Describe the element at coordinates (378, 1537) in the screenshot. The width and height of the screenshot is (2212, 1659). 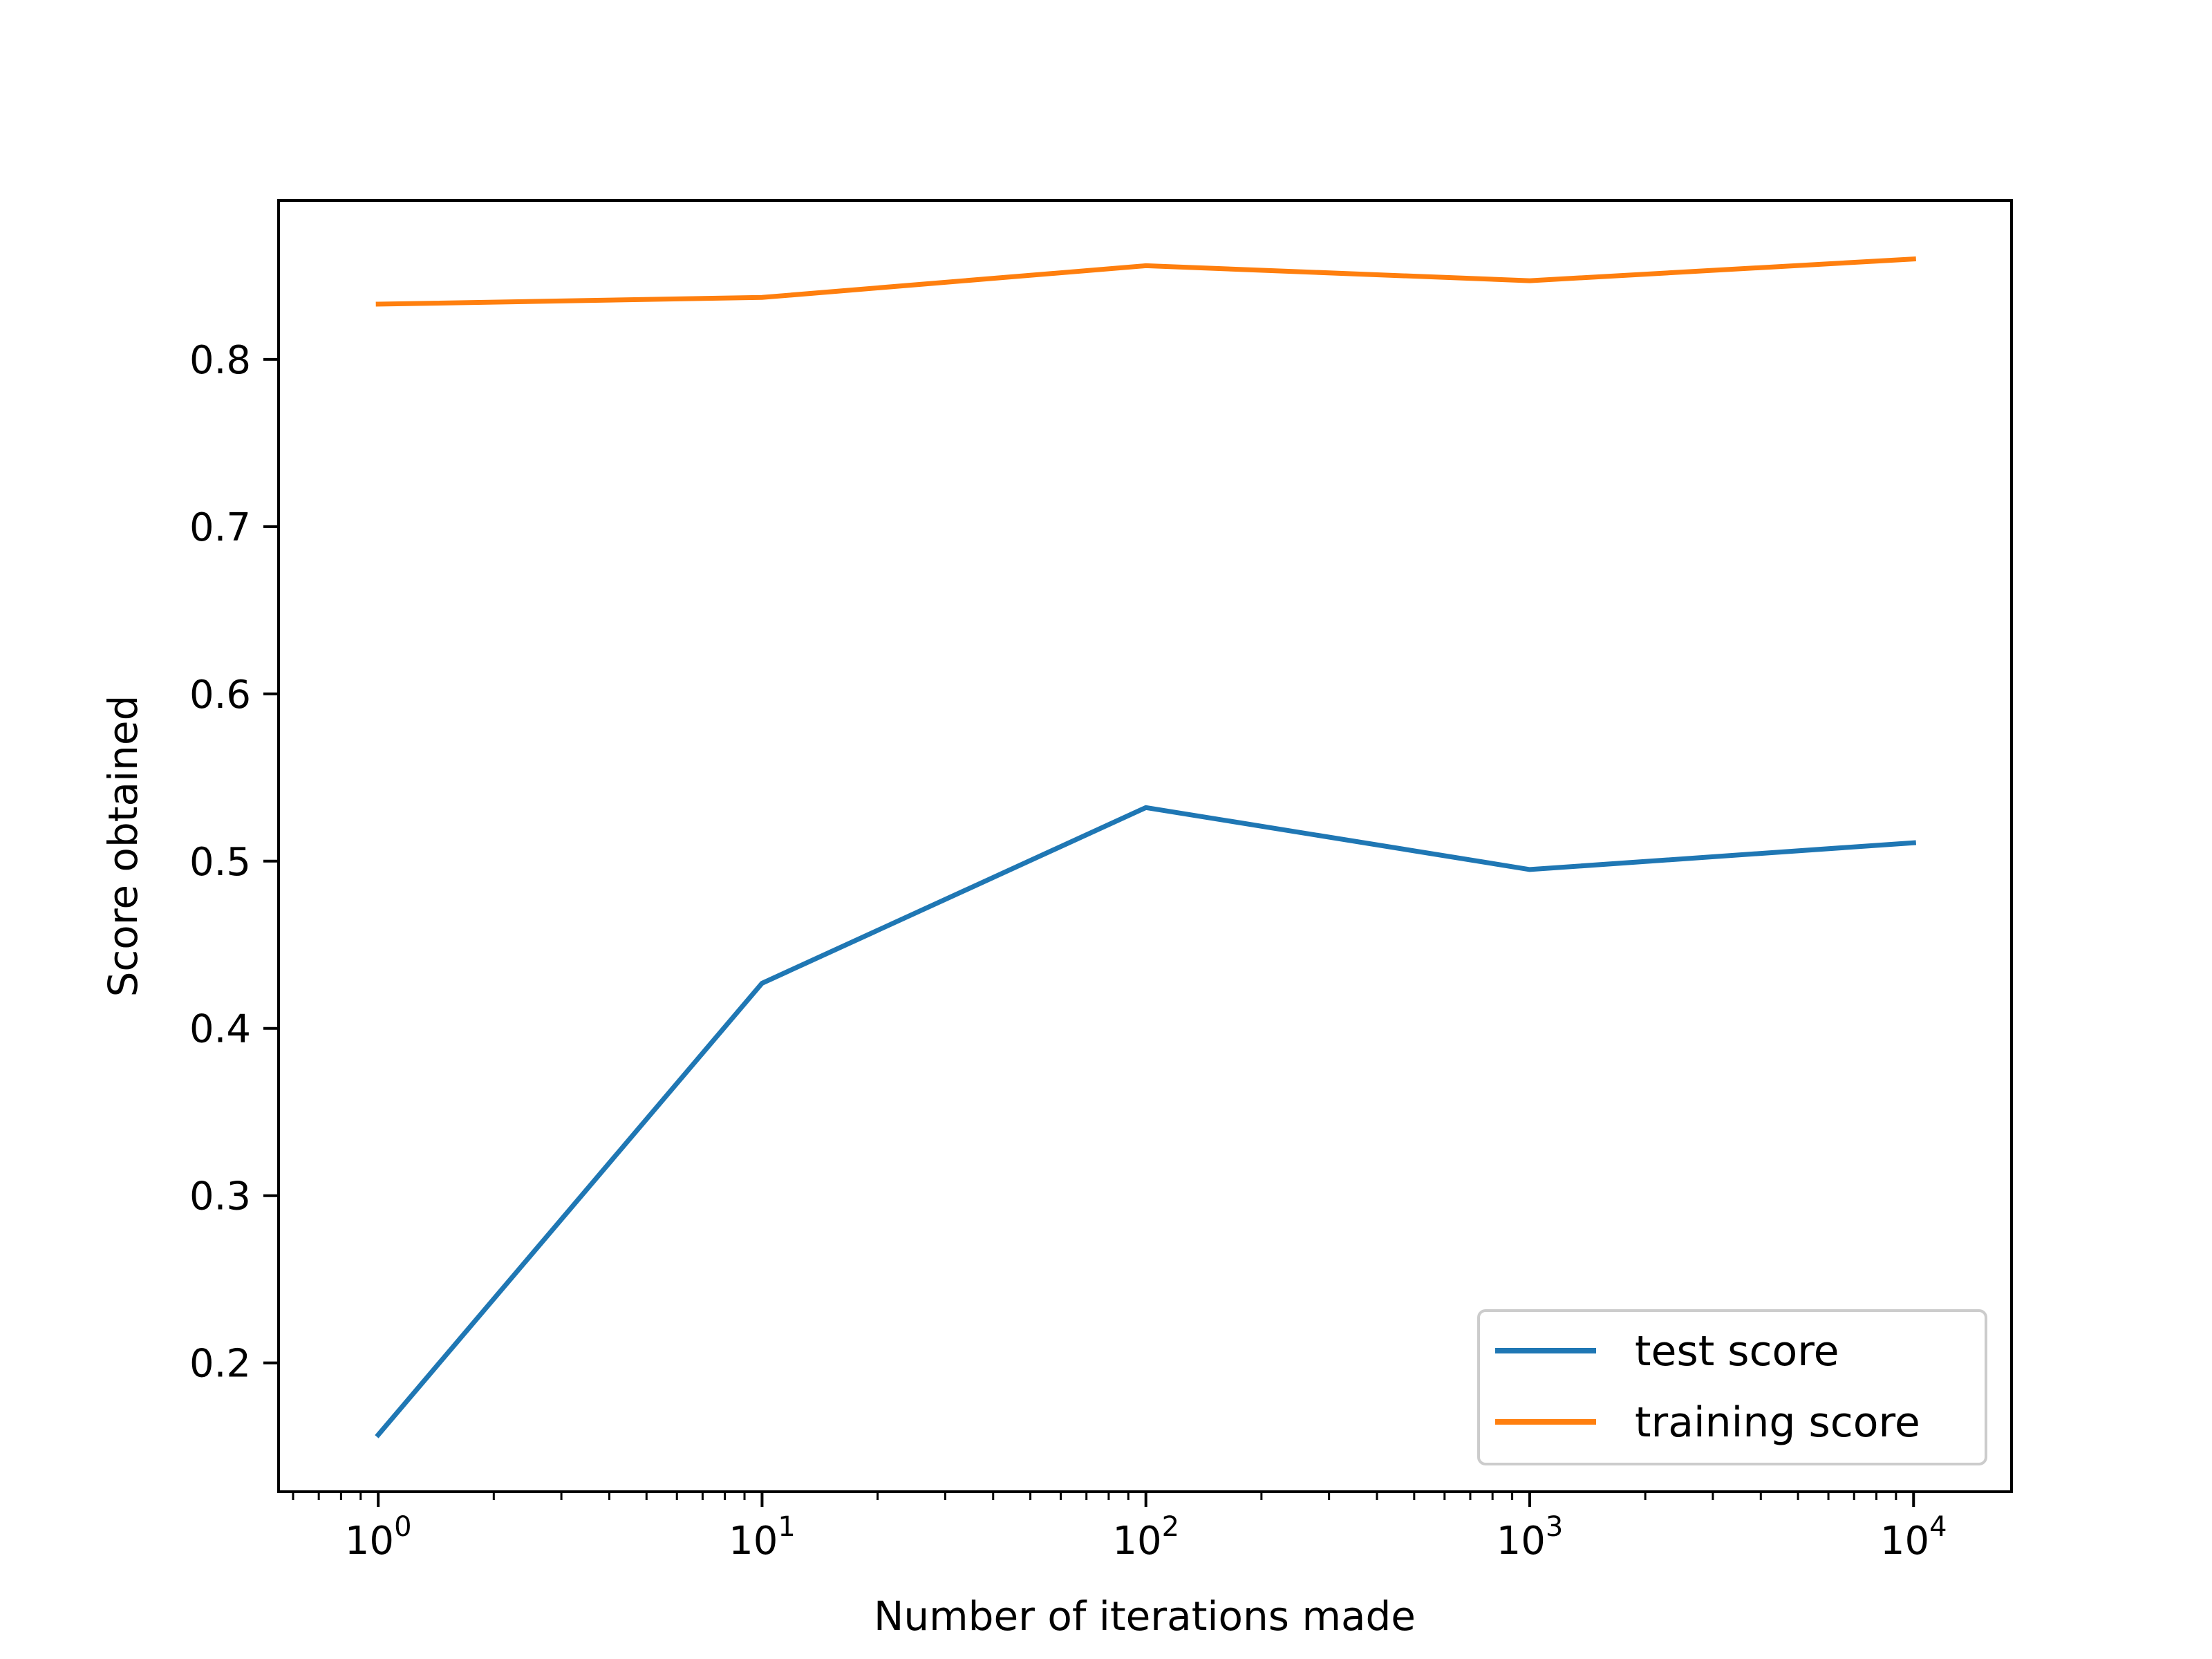
I see `x-tick-label: 10⁰` at that location.